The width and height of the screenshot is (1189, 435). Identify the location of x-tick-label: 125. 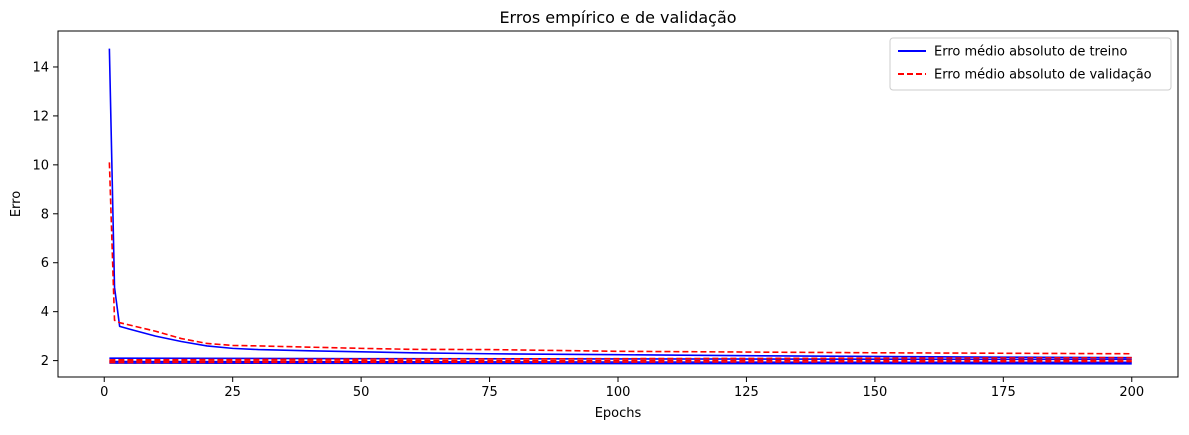
(746, 392).